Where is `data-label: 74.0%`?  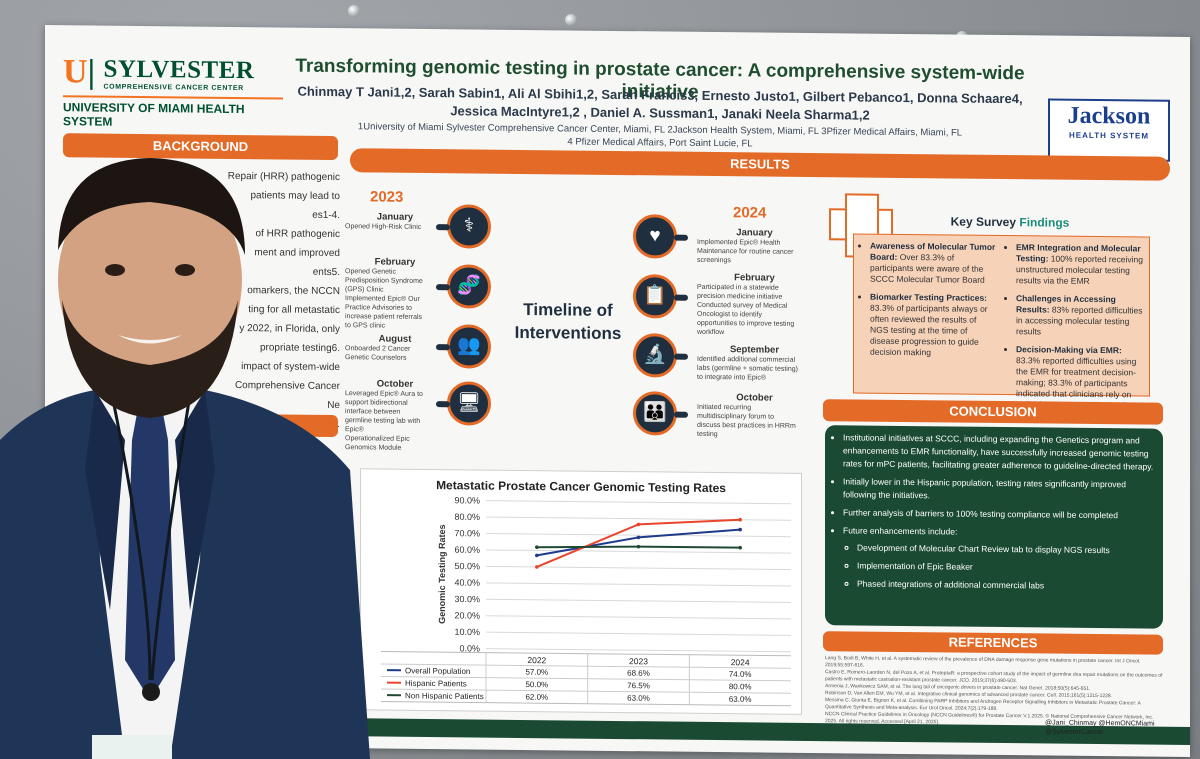
data-label: 74.0% is located at coordinates (740, 674).